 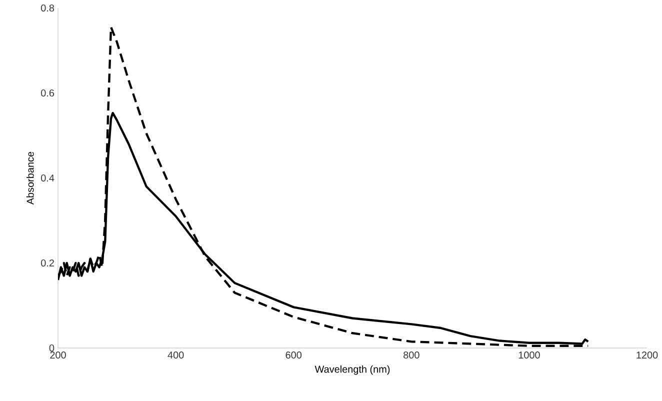 I want to click on x-tick-label: 400, so click(x=176, y=355).